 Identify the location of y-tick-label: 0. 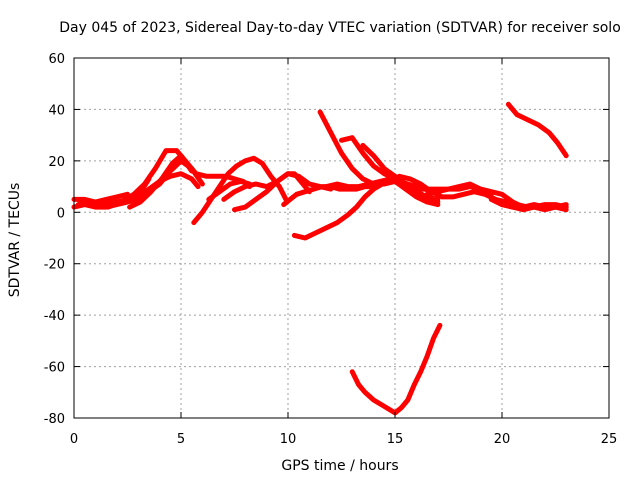
(61, 213).